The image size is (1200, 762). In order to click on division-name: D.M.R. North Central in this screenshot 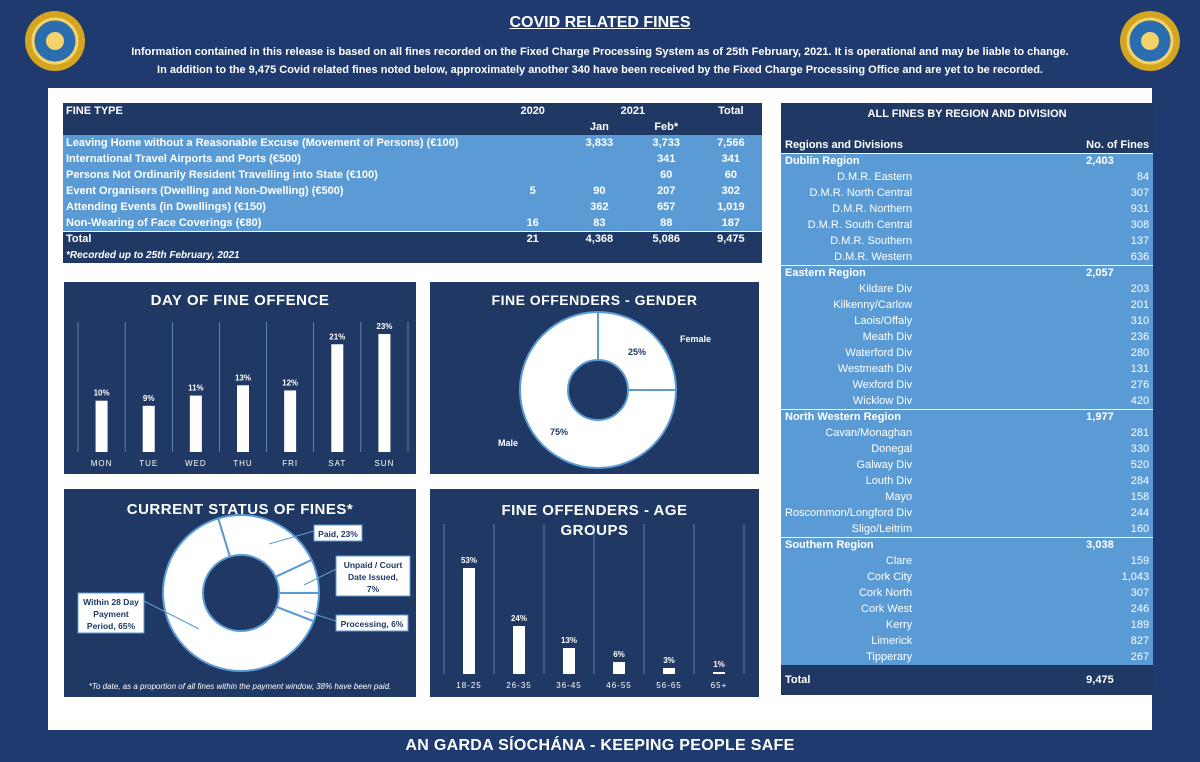, I will do `click(861, 193)`.